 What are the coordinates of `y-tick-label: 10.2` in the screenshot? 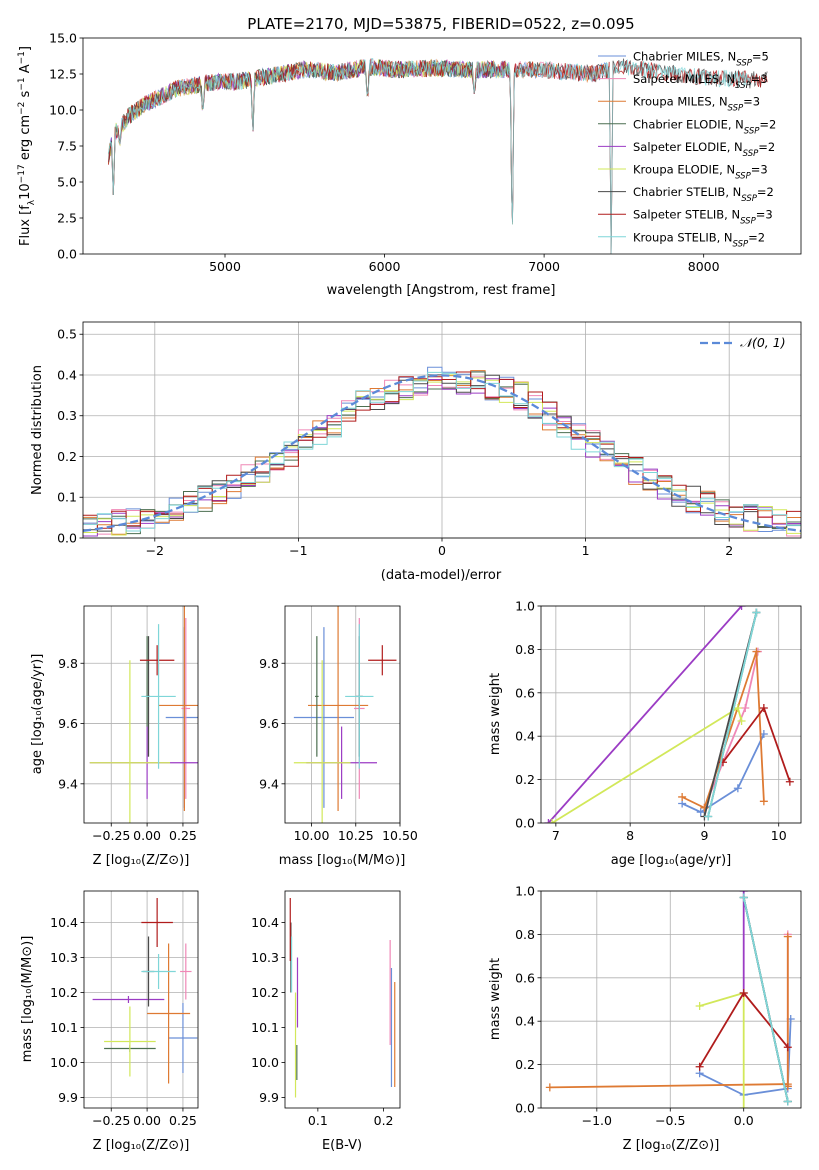 It's located at (64, 992).